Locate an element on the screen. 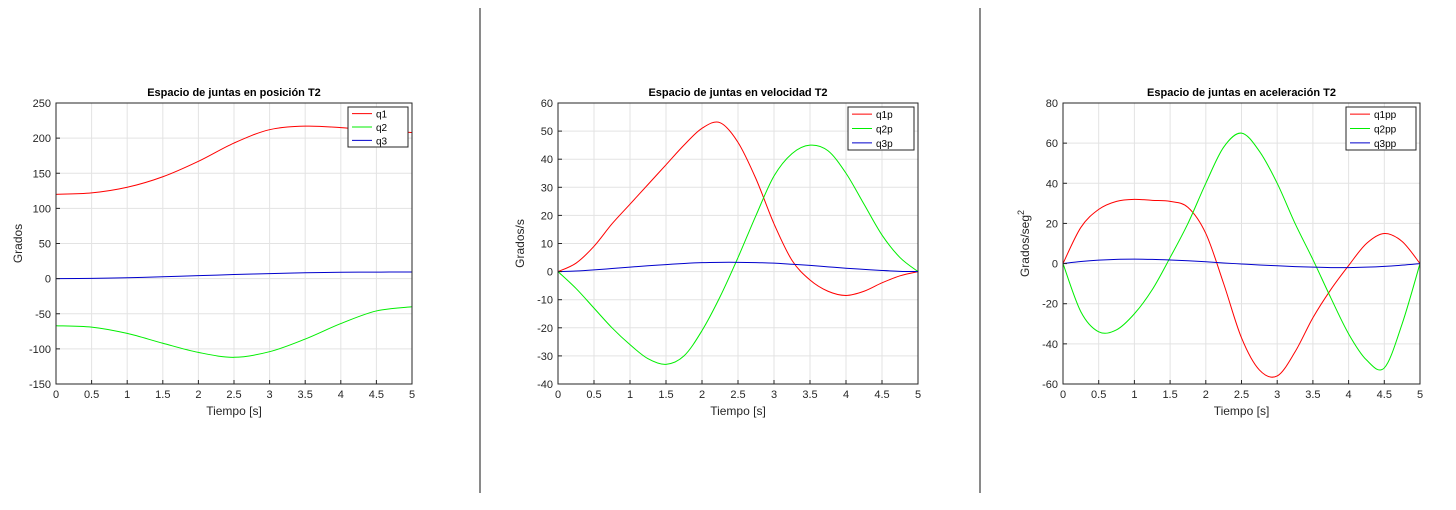 The image size is (1456, 510). y-axis-label-text: Grados/s is located at coordinates (520, 243).